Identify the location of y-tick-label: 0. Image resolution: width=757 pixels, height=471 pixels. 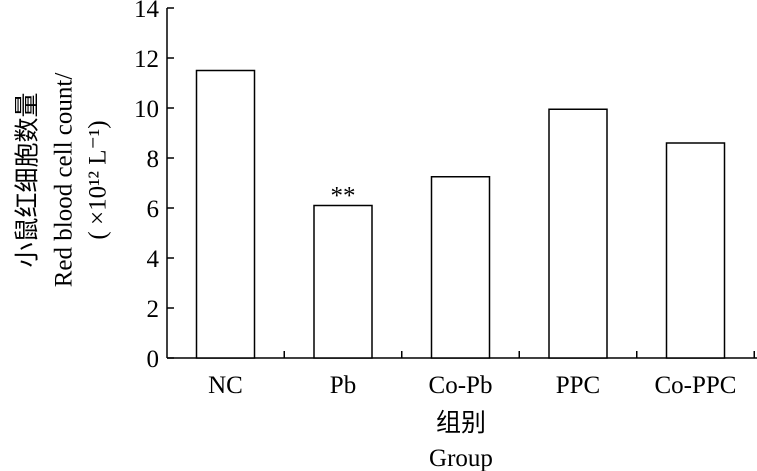
(153, 359).